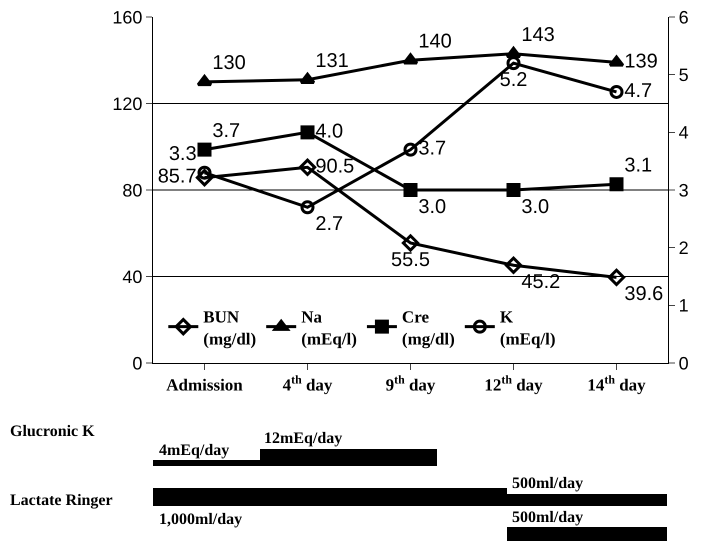 The height and width of the screenshot is (541, 718). Describe the element at coordinates (528, 327) in the screenshot. I see `legend-label: K (mEq/l)` at that location.